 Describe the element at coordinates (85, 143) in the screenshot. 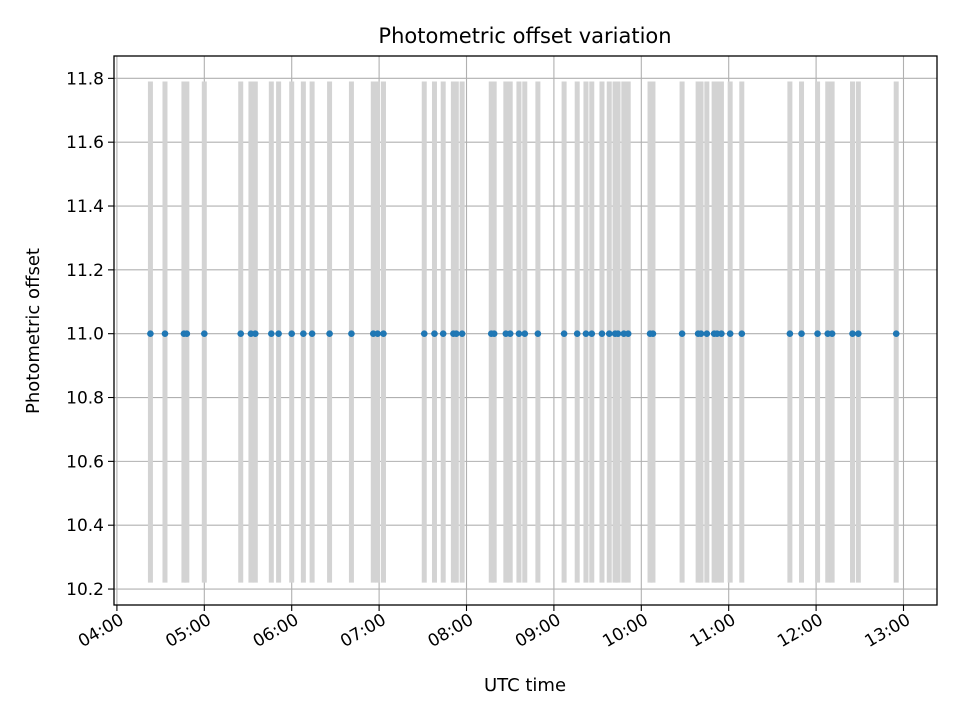

I see `y-tick-label: 11.6` at that location.